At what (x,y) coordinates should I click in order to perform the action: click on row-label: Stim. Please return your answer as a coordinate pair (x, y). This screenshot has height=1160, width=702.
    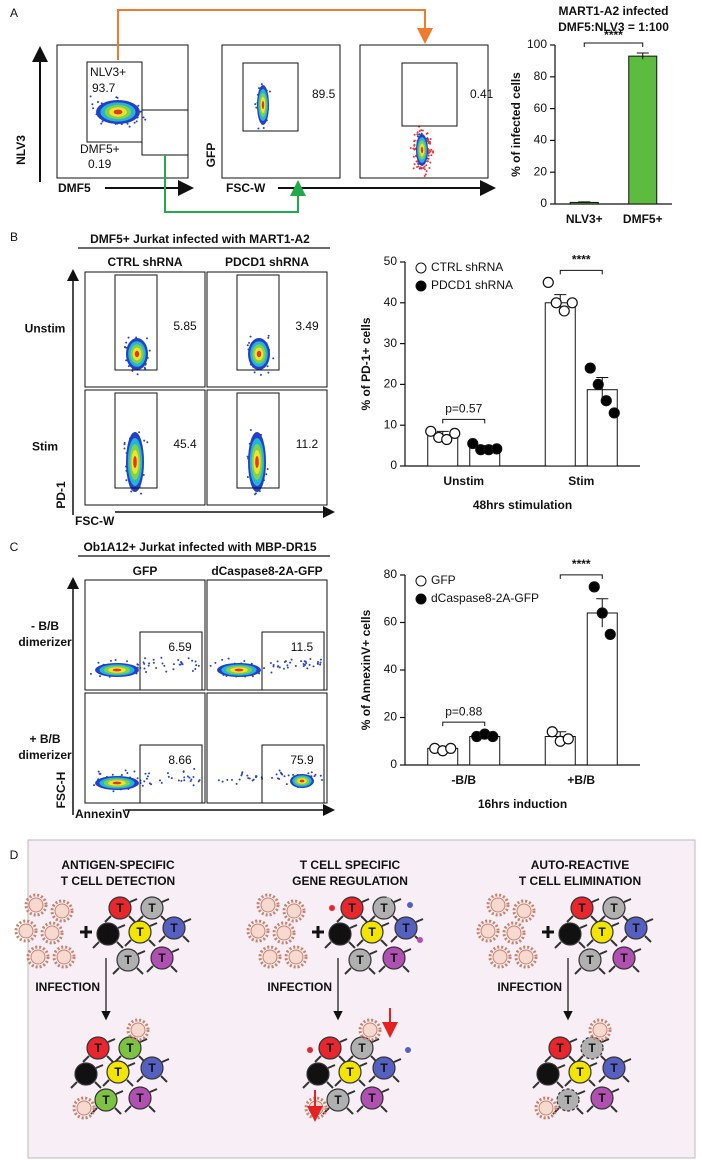
    Looking at the image, I should click on (45, 447).